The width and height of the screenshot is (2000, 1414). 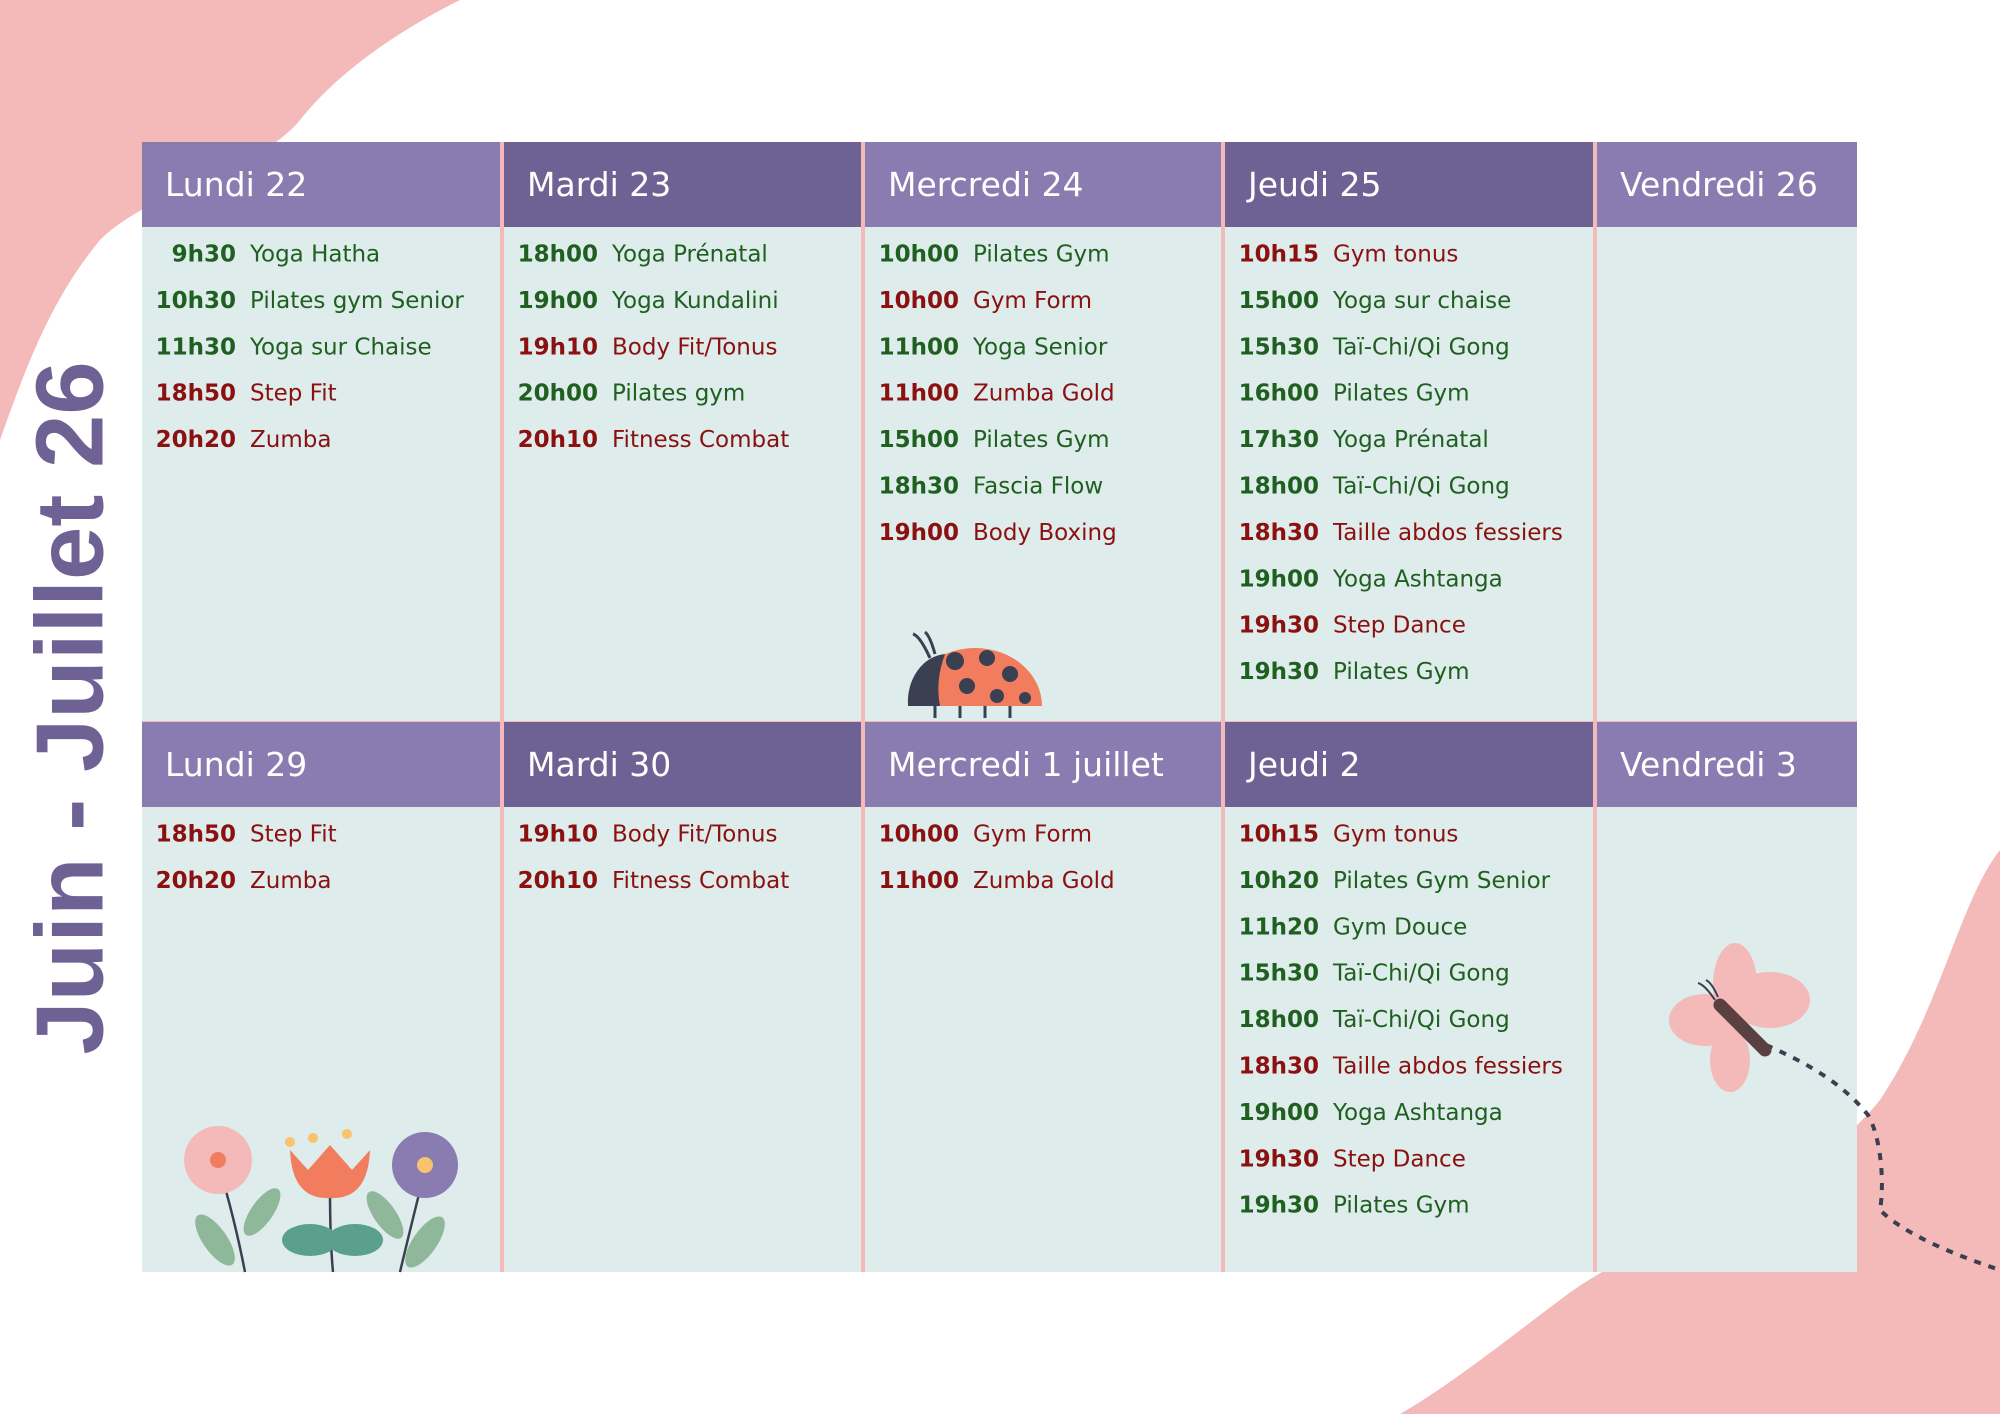 I want to click on ladybug, so click(x=974, y=674).